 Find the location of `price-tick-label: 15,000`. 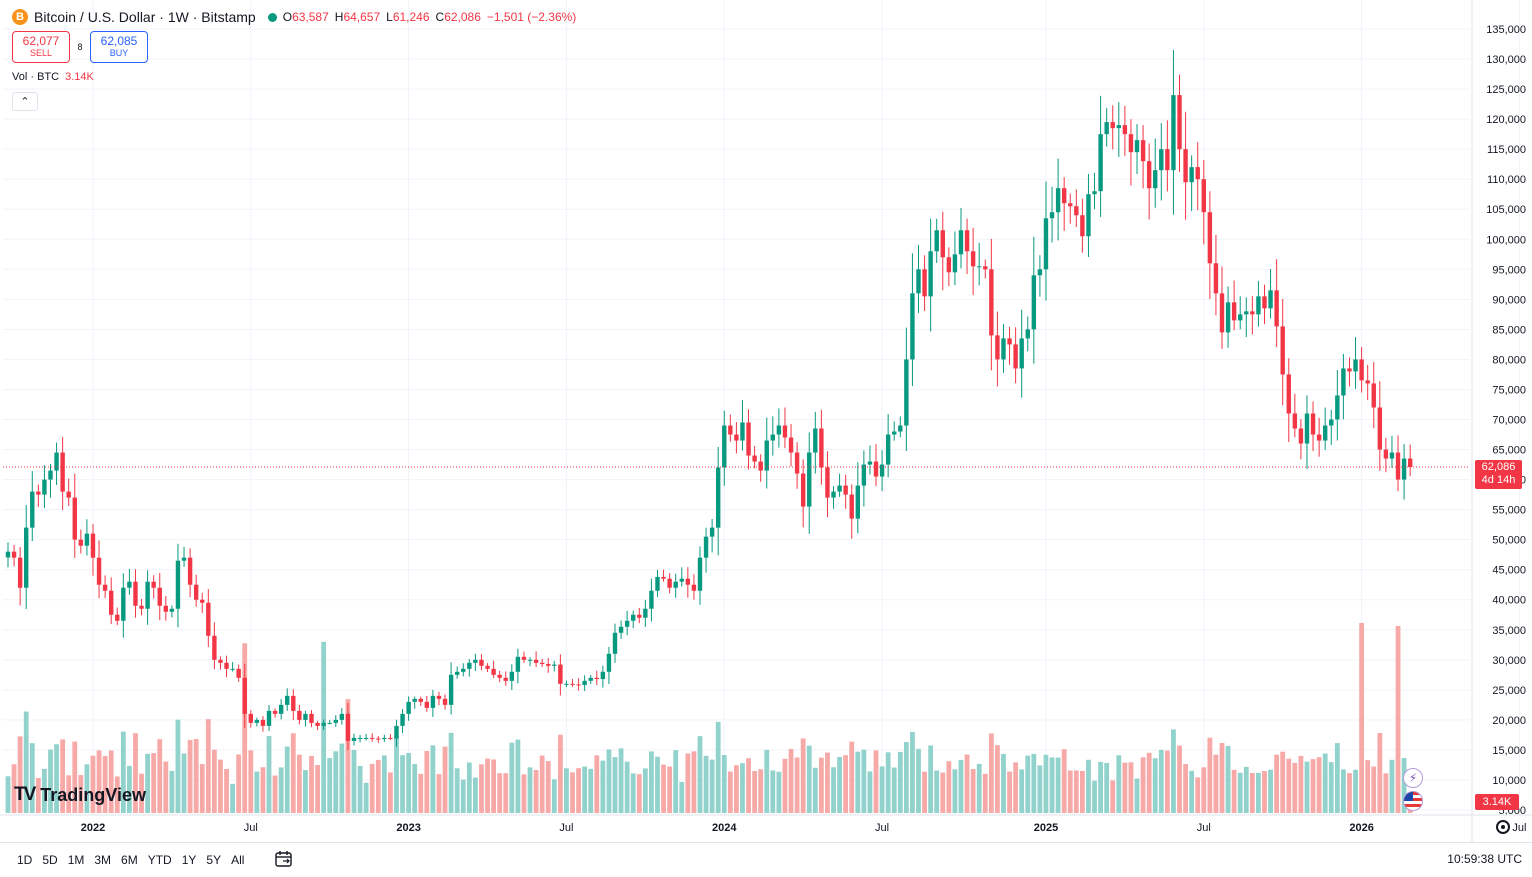

price-tick-label: 15,000 is located at coordinates (1509, 751).